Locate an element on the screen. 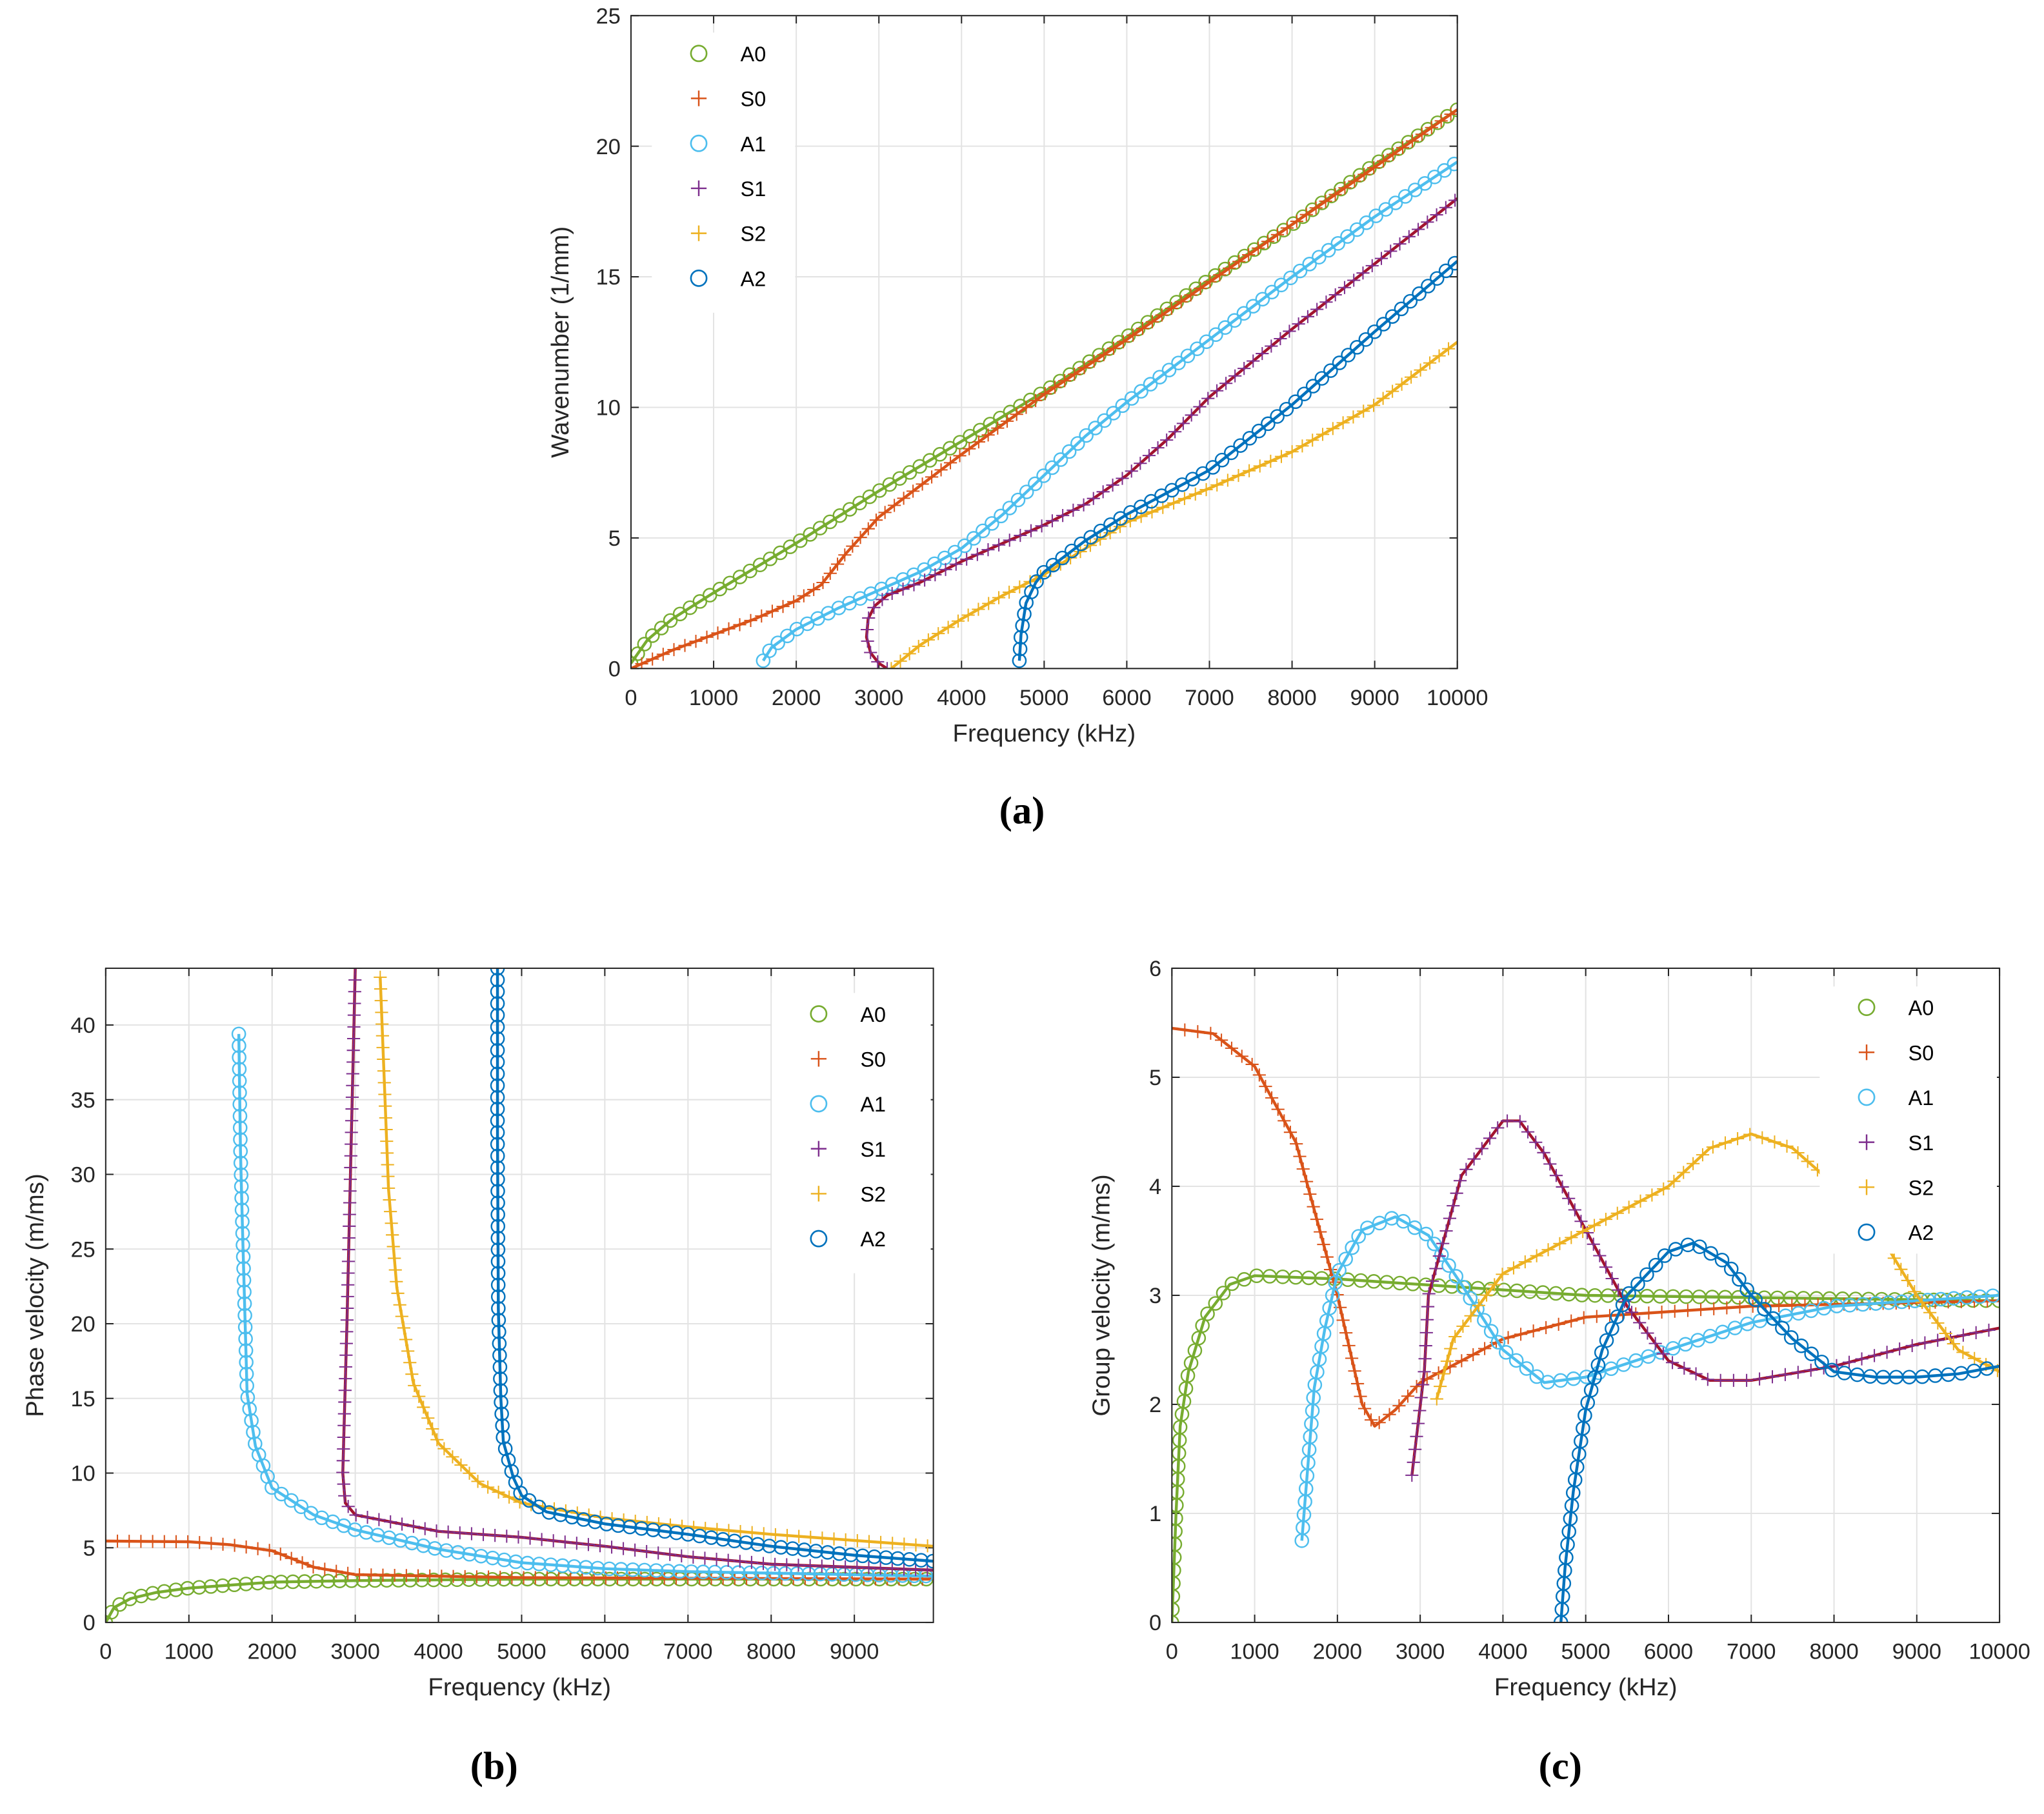 The width and height of the screenshot is (2044, 1814). panel-label: (b) is located at coordinates (494, 1766).